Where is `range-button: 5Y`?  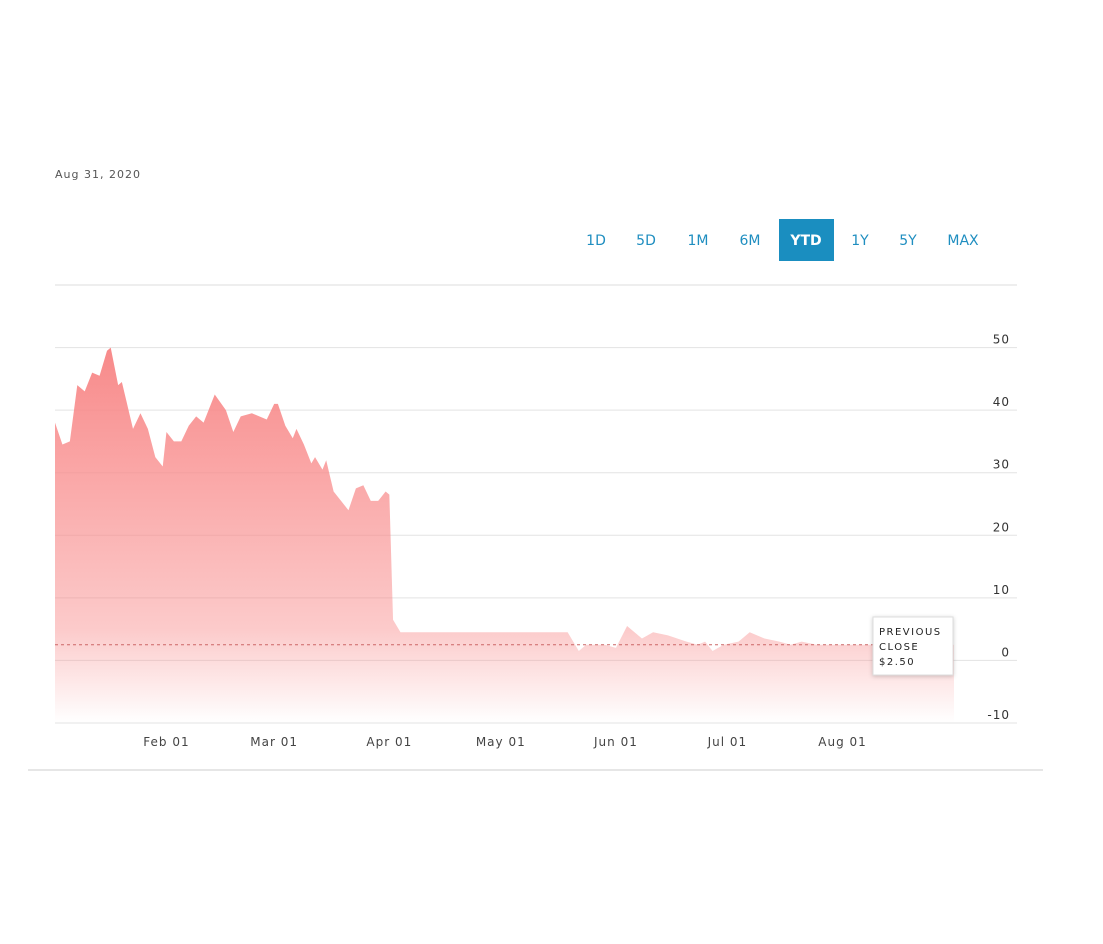 range-button: 5Y is located at coordinates (908, 241).